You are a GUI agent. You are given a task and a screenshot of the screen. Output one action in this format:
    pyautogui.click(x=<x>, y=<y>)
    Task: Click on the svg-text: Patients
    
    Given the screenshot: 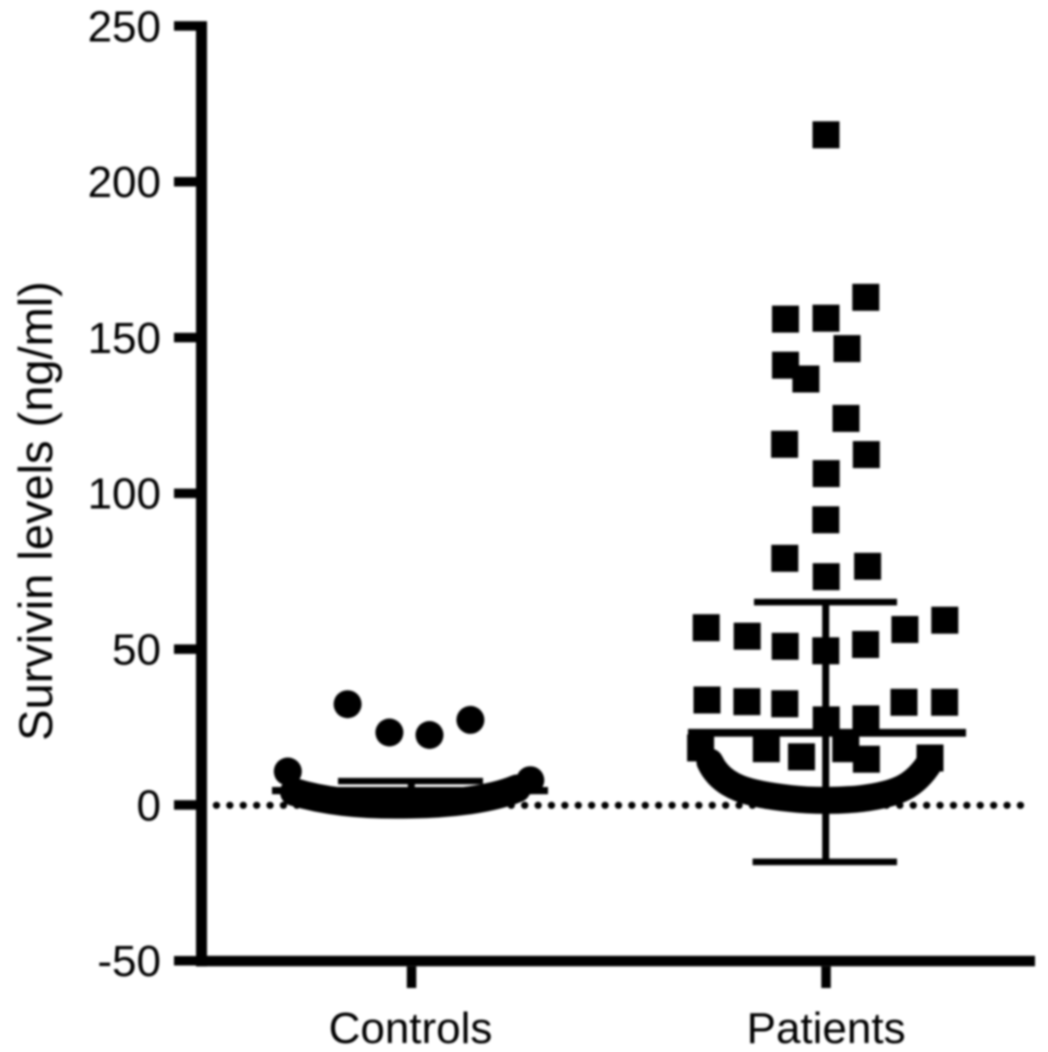 What is the action you would take?
    pyautogui.click(x=826, y=1028)
    